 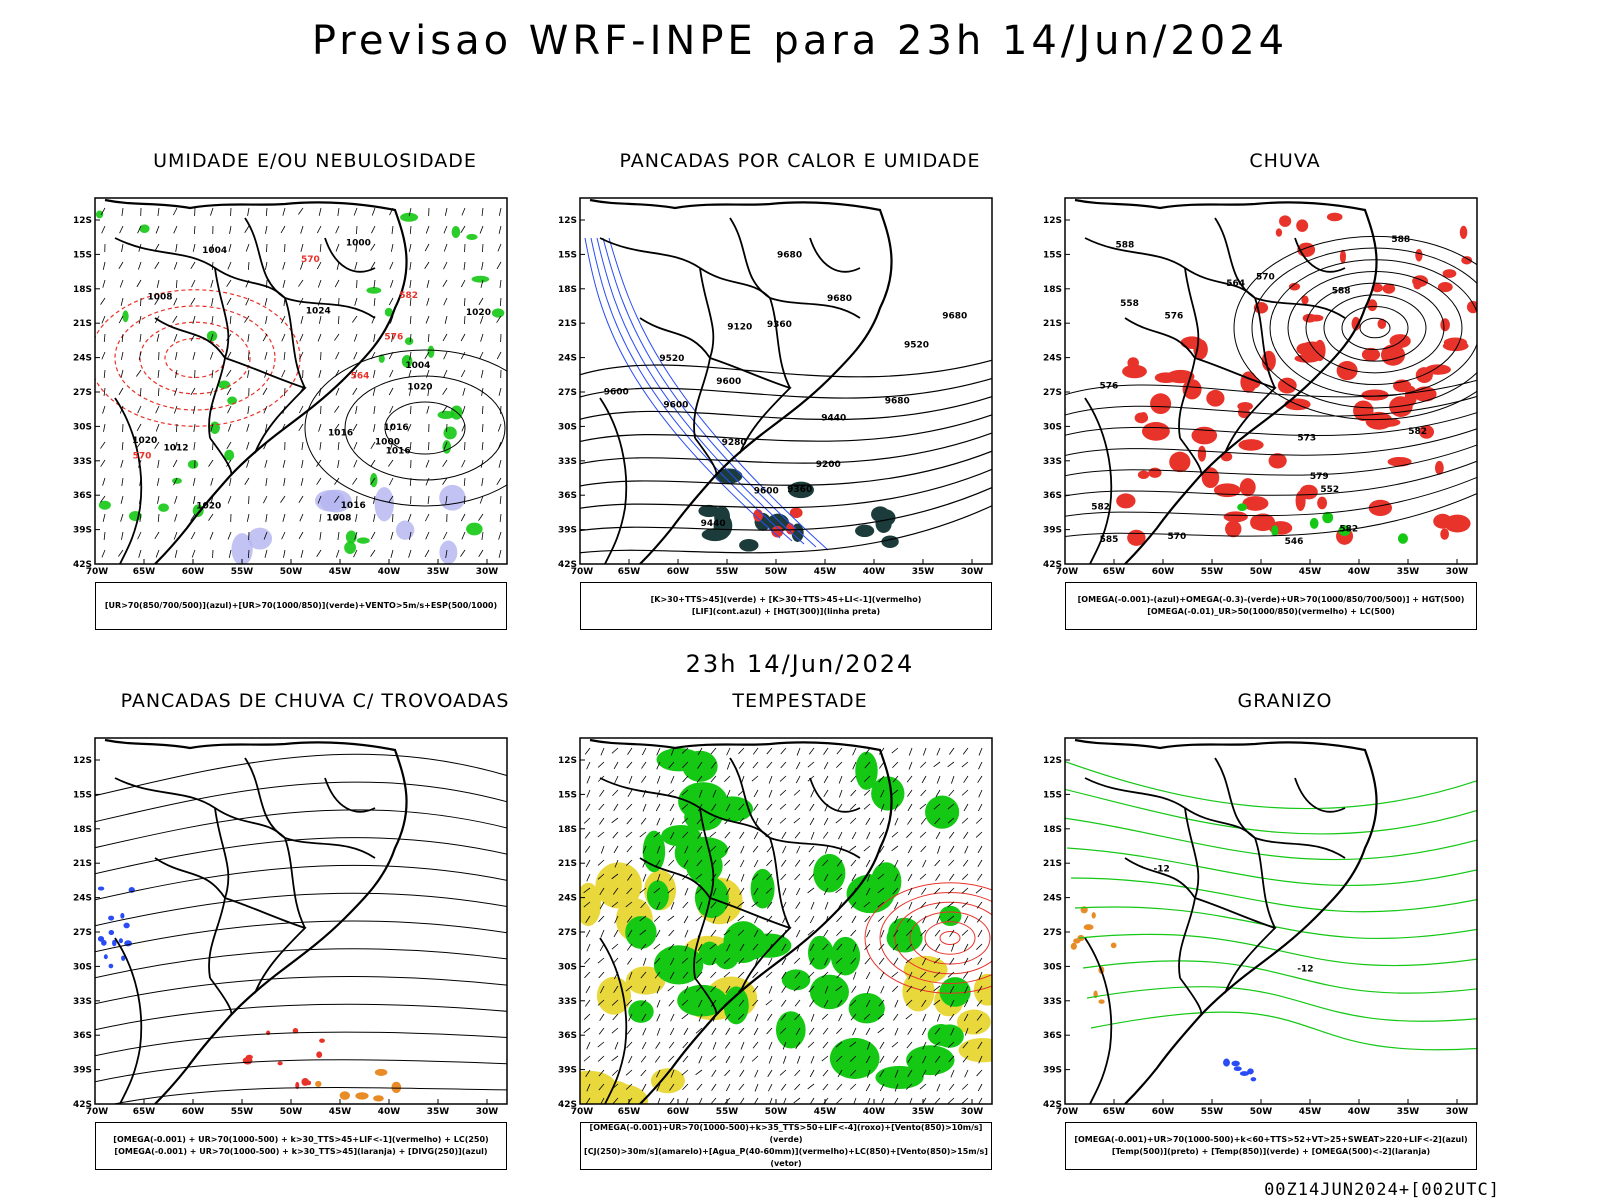 I want to click on contour-label: 9280, so click(x=734, y=443).